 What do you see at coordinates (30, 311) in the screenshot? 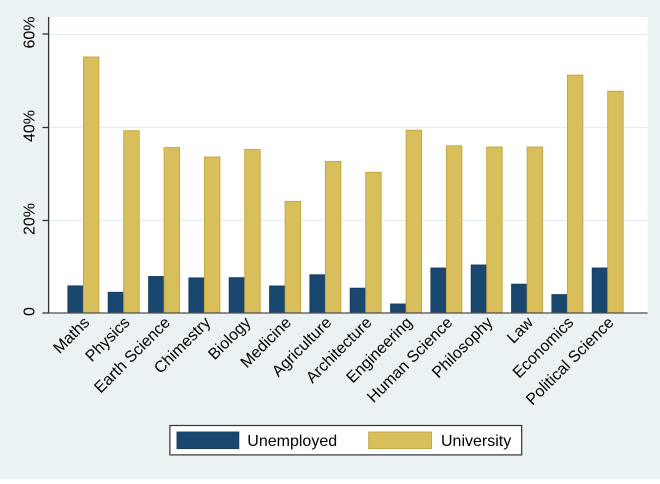
I see `svg-text: 0` at bounding box center [30, 311].